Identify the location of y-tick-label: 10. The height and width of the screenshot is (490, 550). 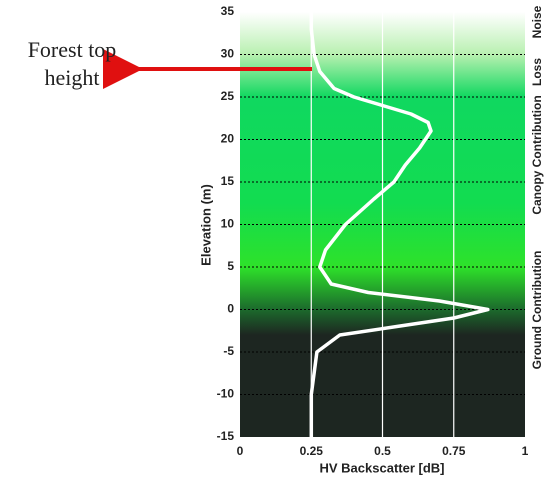
(228, 224).